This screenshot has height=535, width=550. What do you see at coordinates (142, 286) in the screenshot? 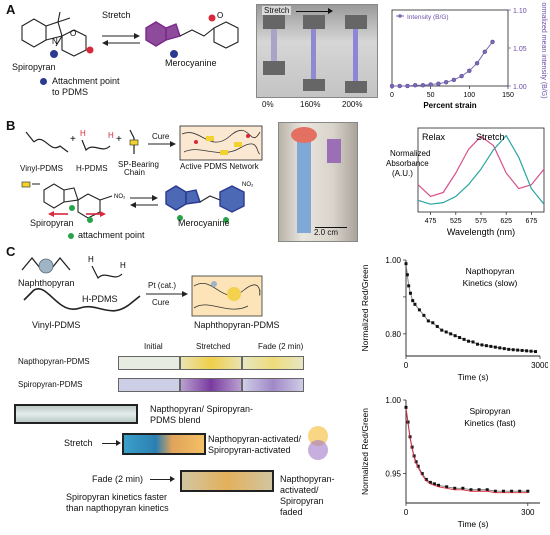
I see `naphthopyran-synthesis-scheme: H H` at bounding box center [142, 286].